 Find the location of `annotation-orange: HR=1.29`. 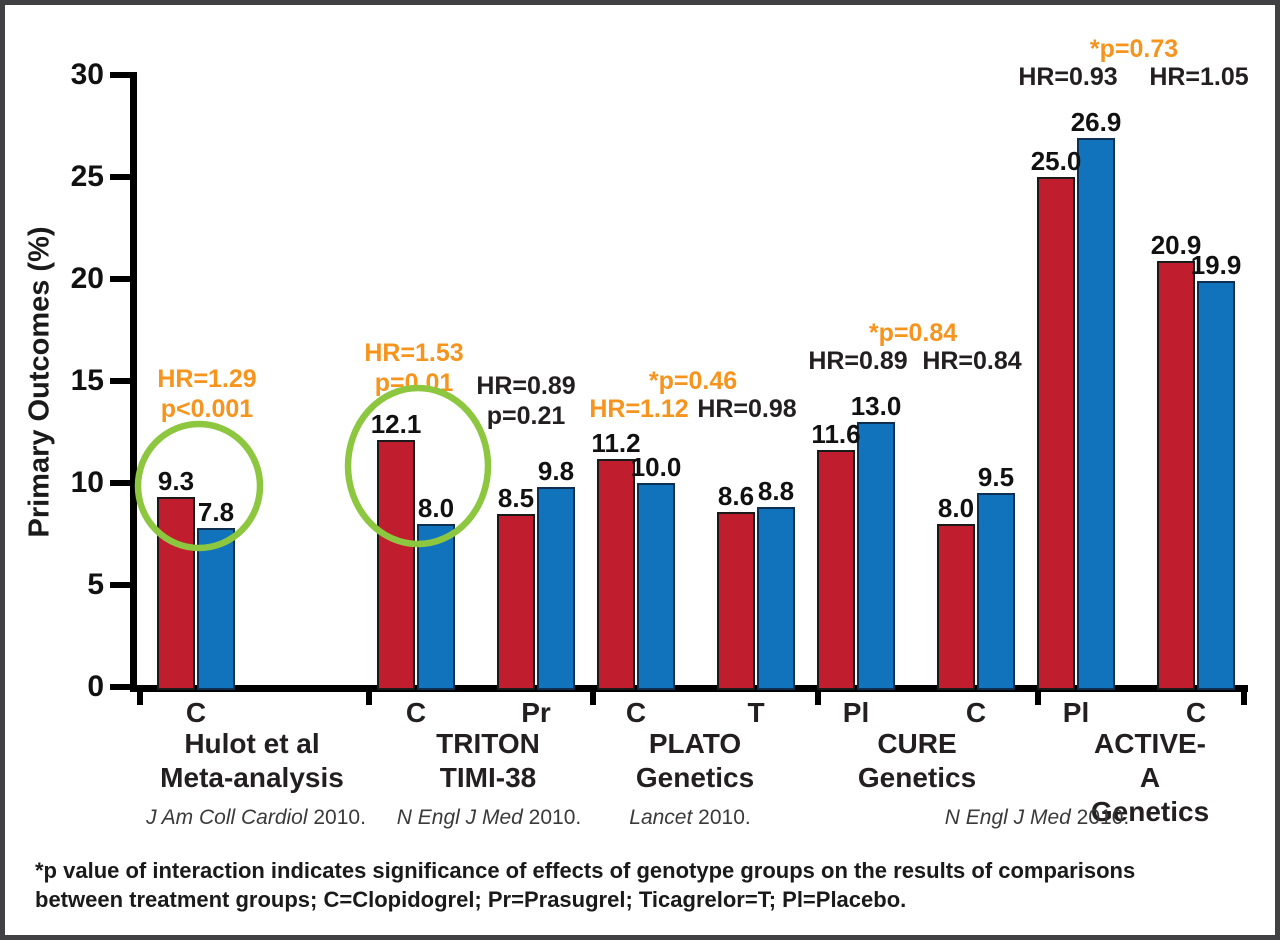

annotation-orange: HR=1.29 is located at coordinates (207, 379).